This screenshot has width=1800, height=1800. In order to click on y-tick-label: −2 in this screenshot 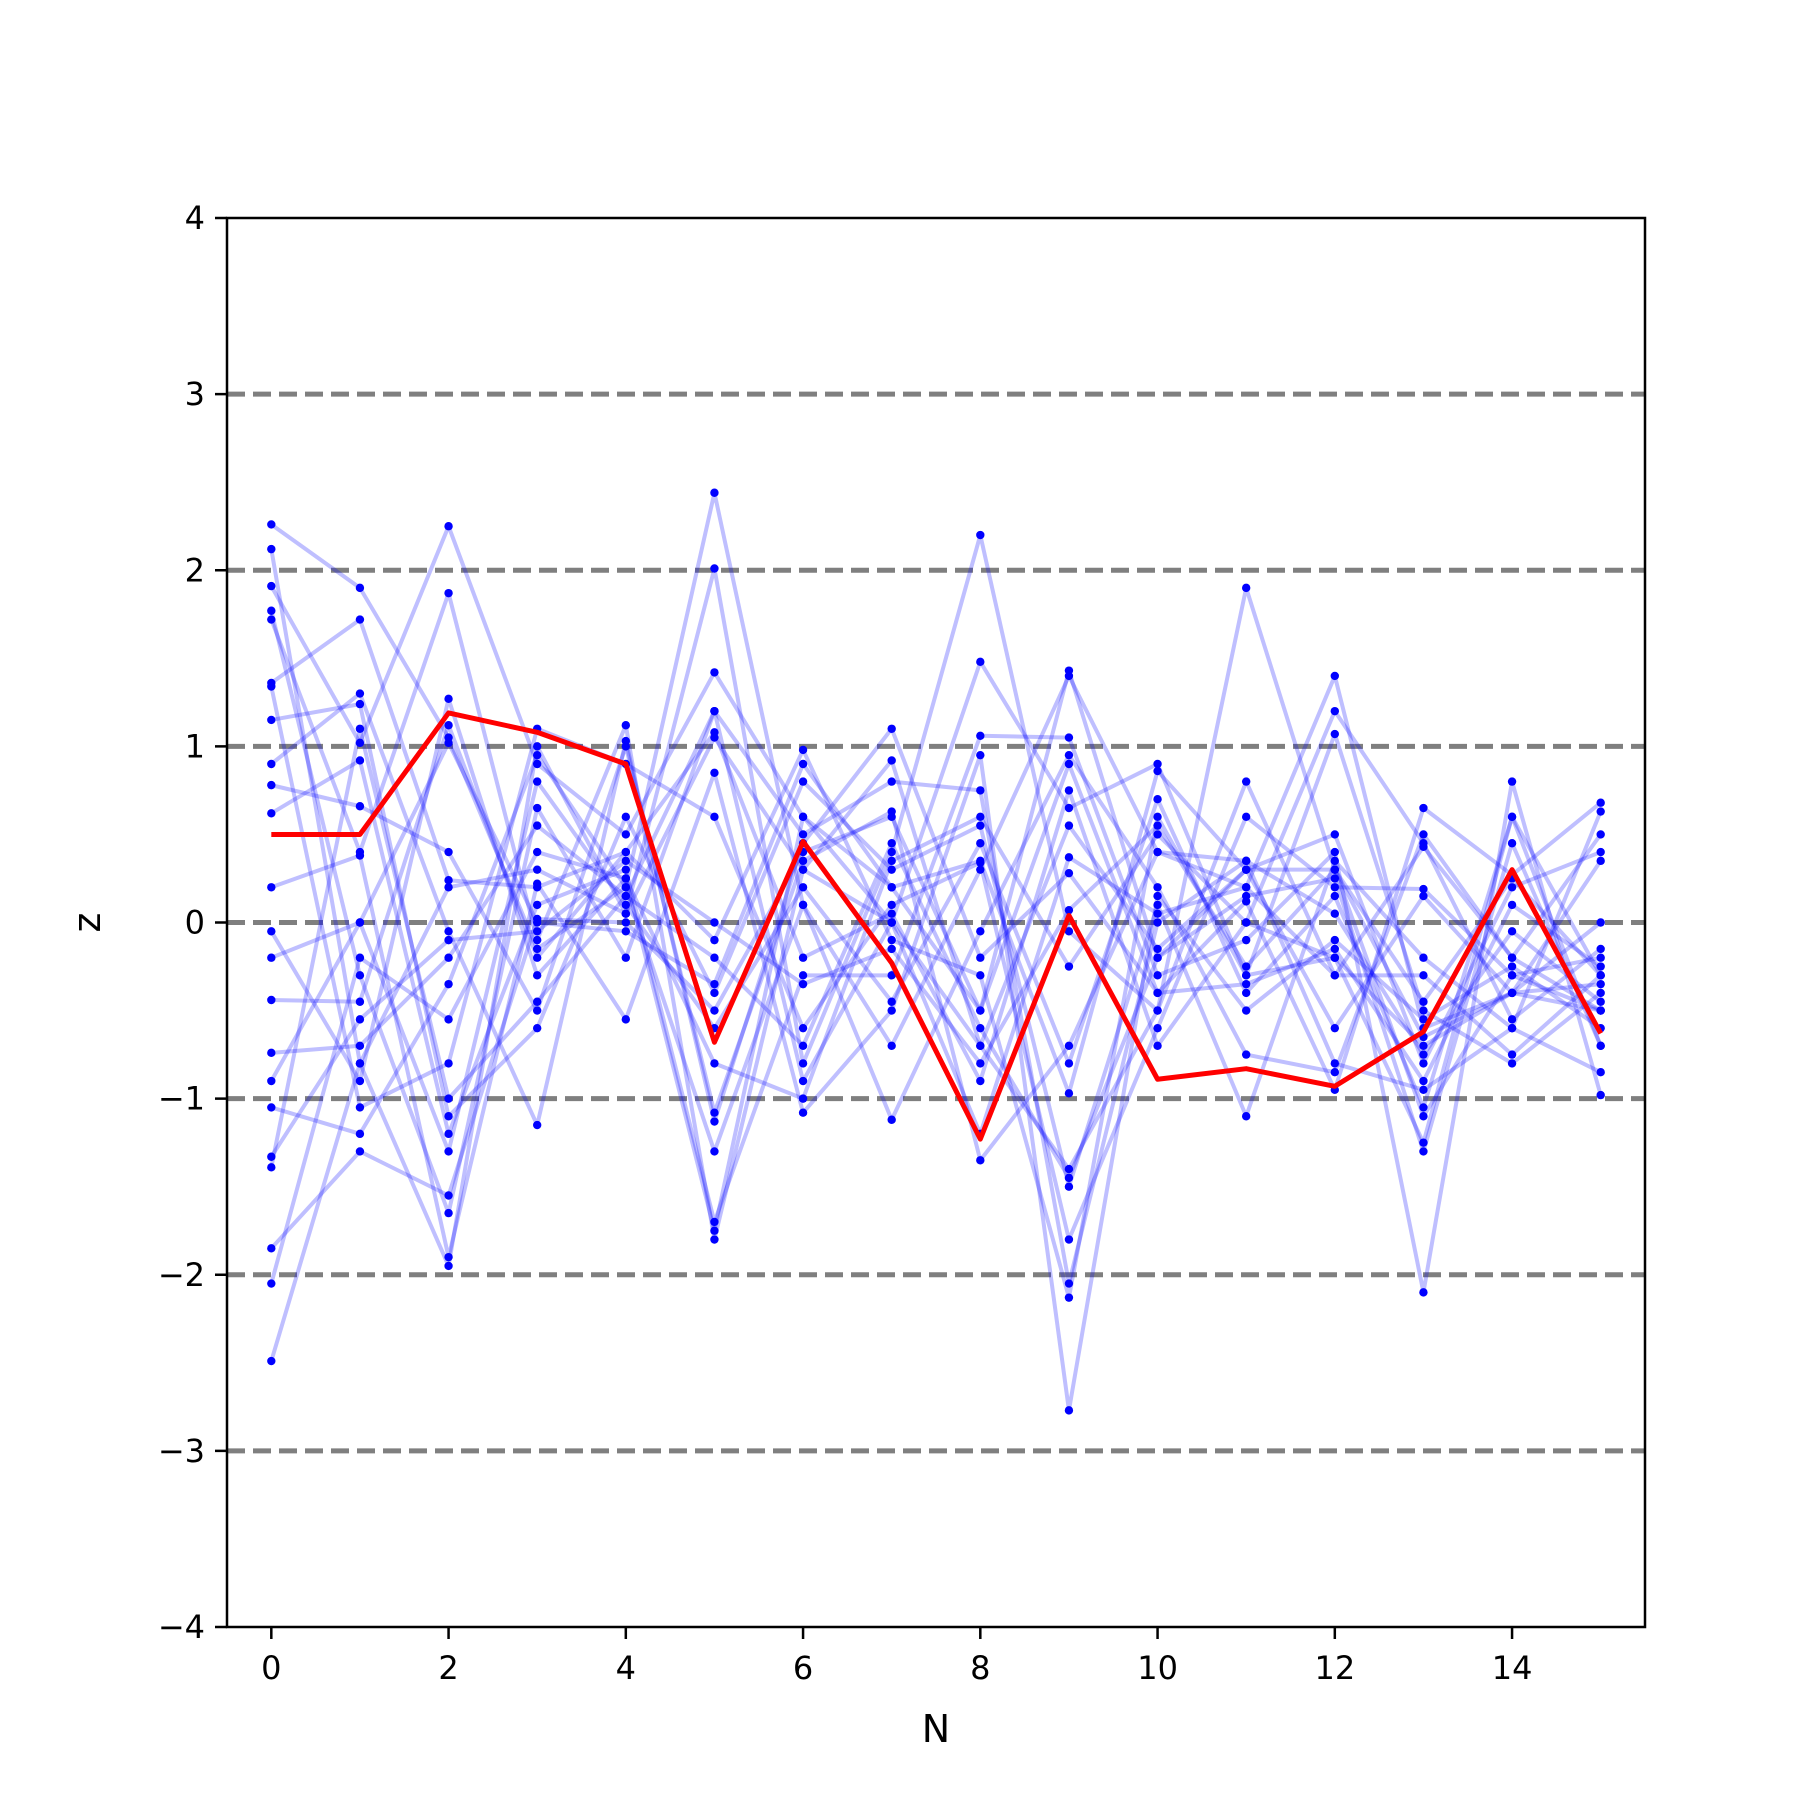, I will do `click(181, 1275)`.